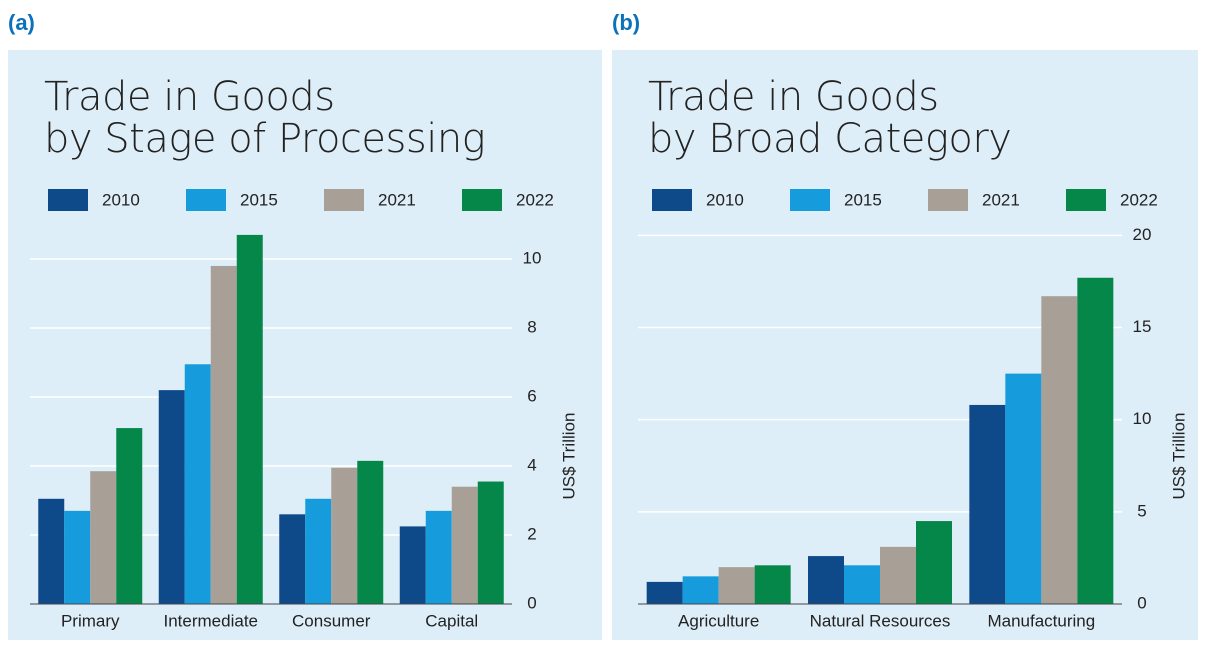 This screenshot has width=1206, height=646. What do you see at coordinates (451, 620) in the screenshot?
I see `x-tick-label: Capital` at bounding box center [451, 620].